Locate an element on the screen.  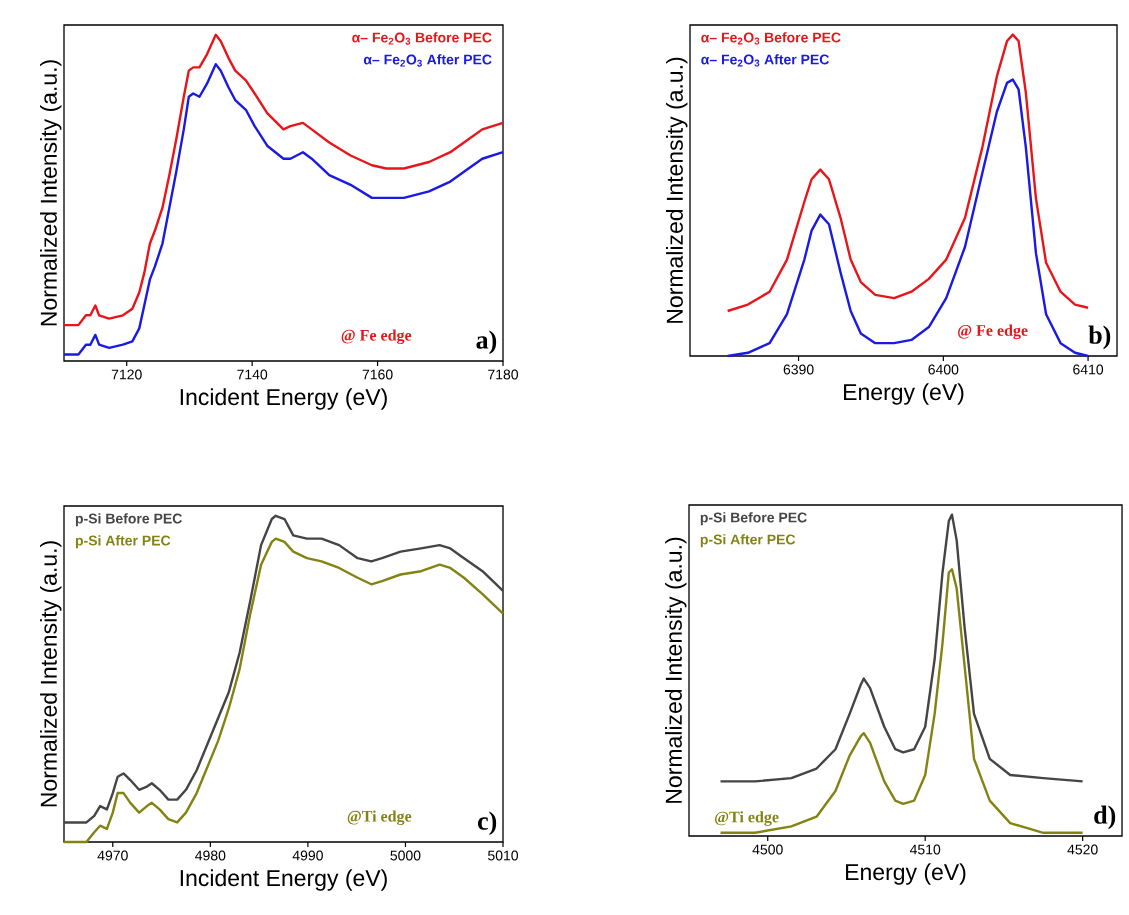
x-tick-label: 7180 is located at coordinates (503, 374).